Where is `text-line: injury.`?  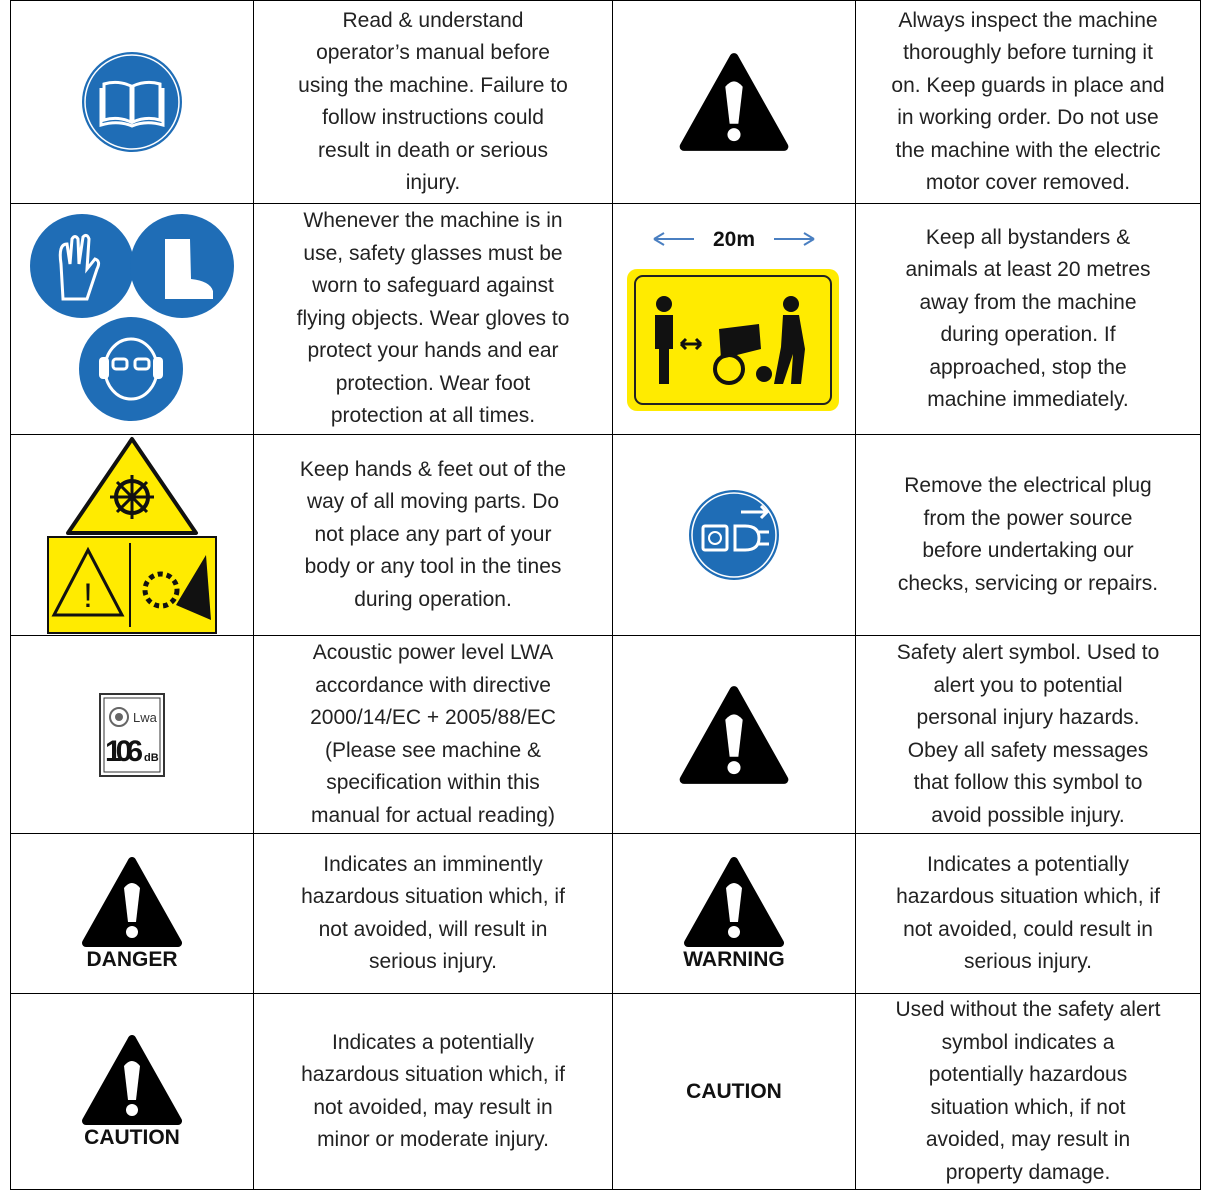
text-line: injury. is located at coordinates (433, 182).